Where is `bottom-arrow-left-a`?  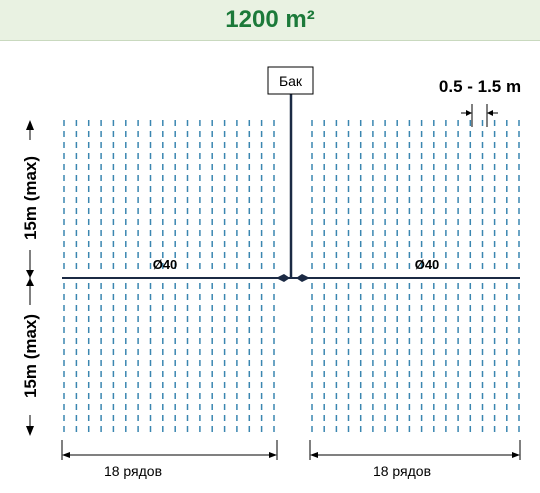 bottom-arrow-left-a is located at coordinates (66, 455).